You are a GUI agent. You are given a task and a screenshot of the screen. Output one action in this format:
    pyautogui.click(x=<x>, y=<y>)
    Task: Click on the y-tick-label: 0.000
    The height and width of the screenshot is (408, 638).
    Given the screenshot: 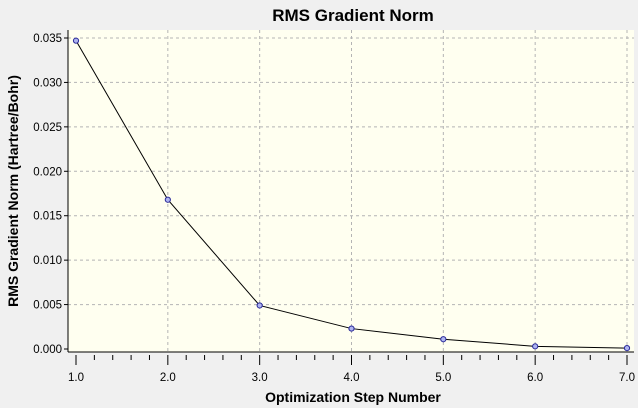 What is the action you would take?
    pyautogui.click(x=47, y=350)
    